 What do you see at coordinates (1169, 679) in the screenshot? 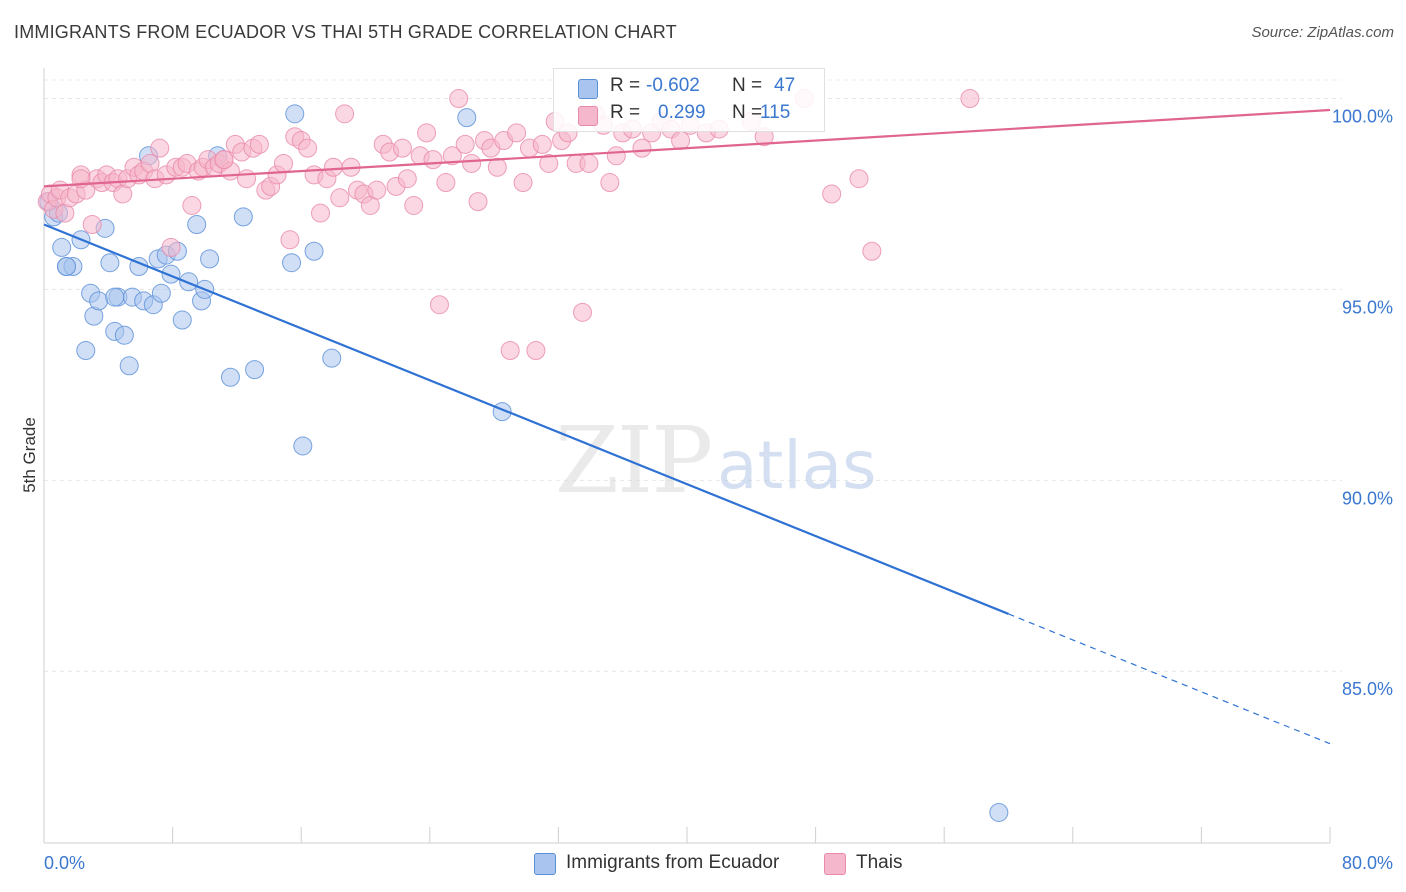
I see `ecuador-trend-extension` at bounding box center [1169, 679].